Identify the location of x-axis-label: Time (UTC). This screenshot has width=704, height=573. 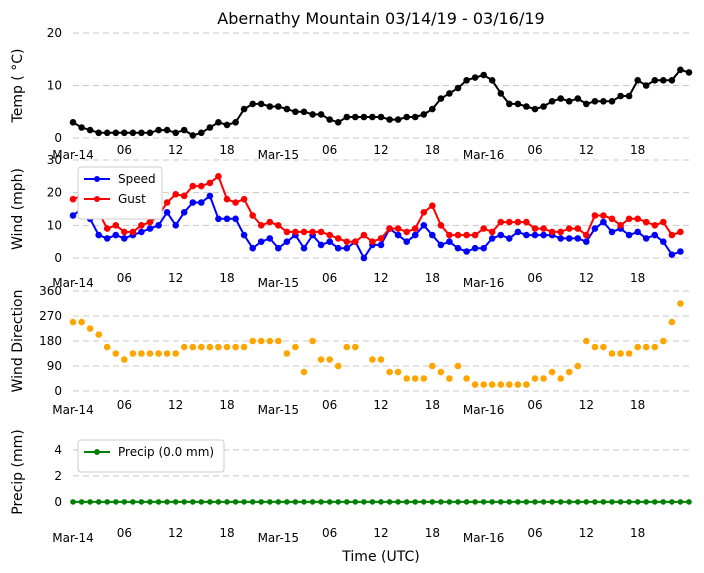
(380, 557).